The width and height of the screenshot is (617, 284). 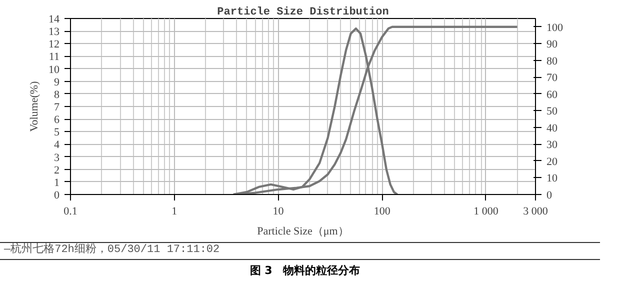 What do you see at coordinates (552, 112) in the screenshot?
I see `y2-tick-label: 50` at bounding box center [552, 112].